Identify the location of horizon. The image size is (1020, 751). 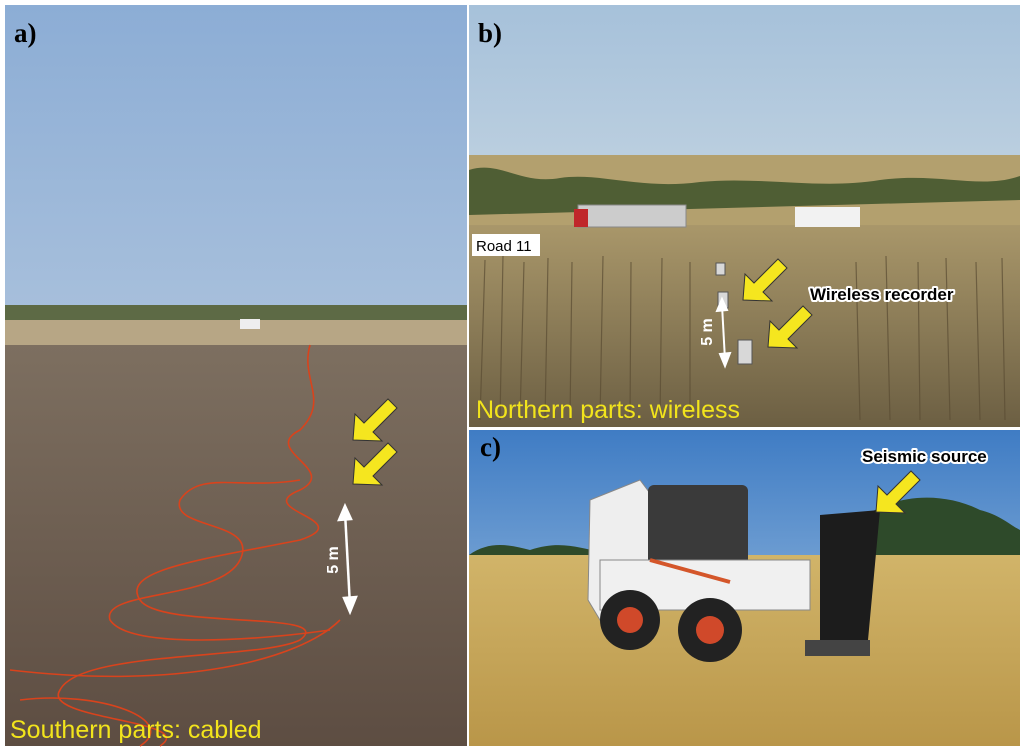
(236, 314).